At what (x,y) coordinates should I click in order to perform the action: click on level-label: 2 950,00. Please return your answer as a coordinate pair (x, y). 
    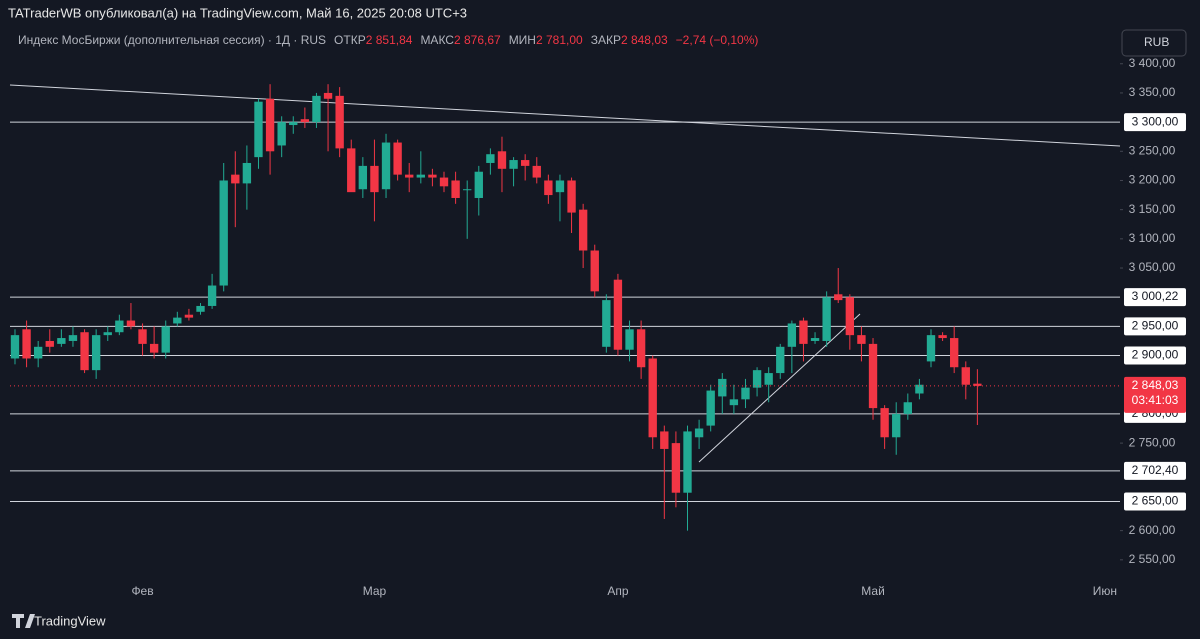
    Looking at the image, I should click on (1155, 326).